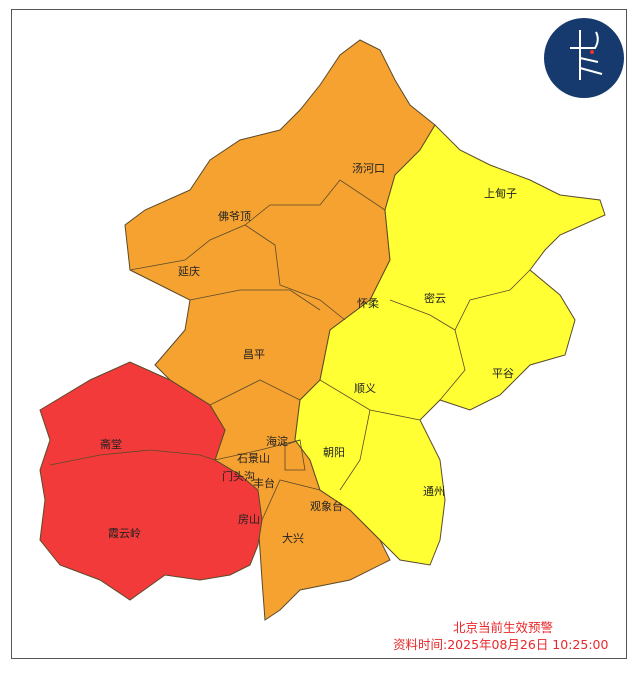 This screenshot has width=640, height=673. I want to click on label-huairou: 怀柔, so click(368, 303).